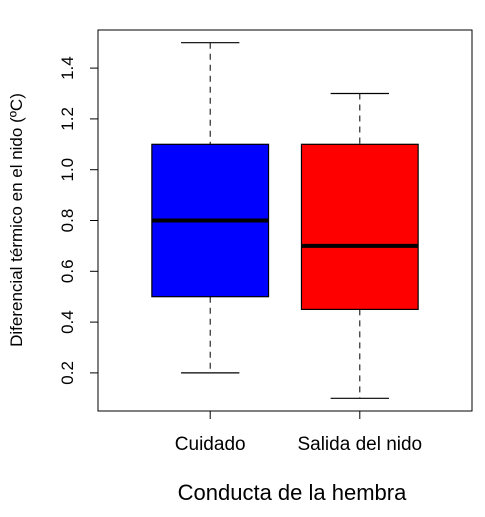 Image resolution: width=485 pixels, height=517 pixels. Describe the element at coordinates (359, 444) in the screenshot. I see `x-tick-label: Salida del nido` at that location.